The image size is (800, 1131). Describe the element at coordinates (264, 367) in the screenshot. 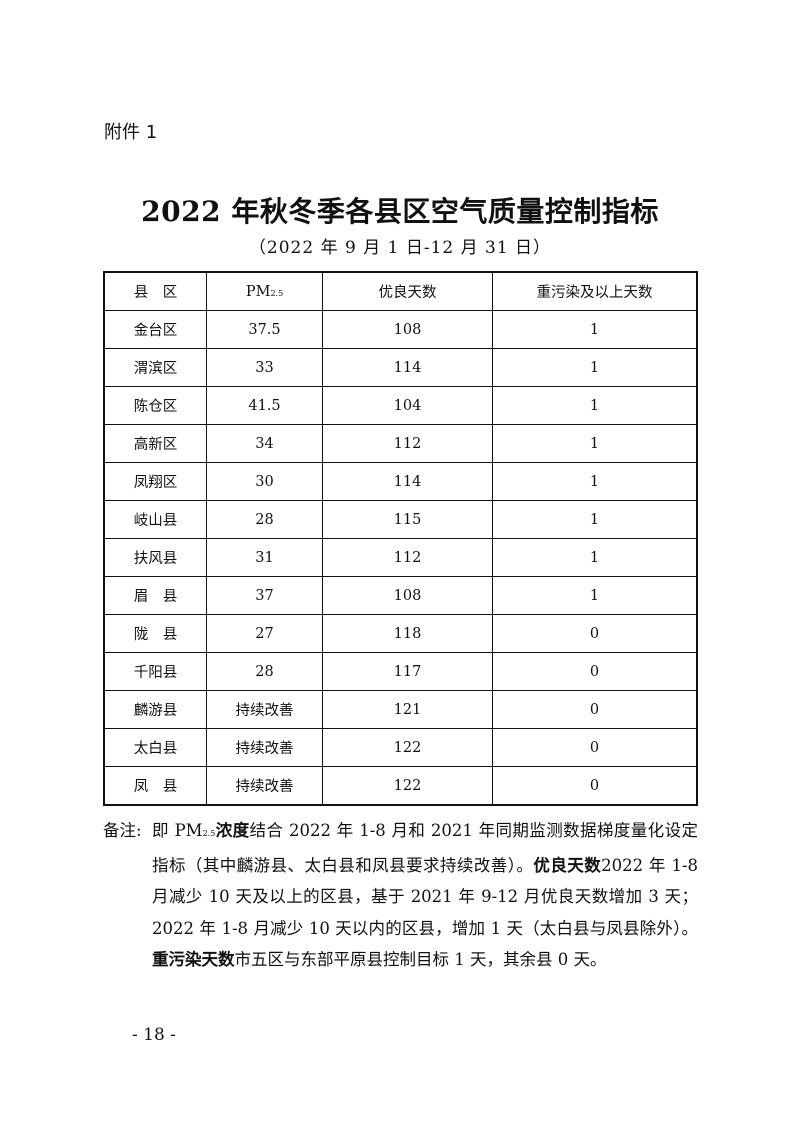

I see `cell-pm25: 33` at that location.